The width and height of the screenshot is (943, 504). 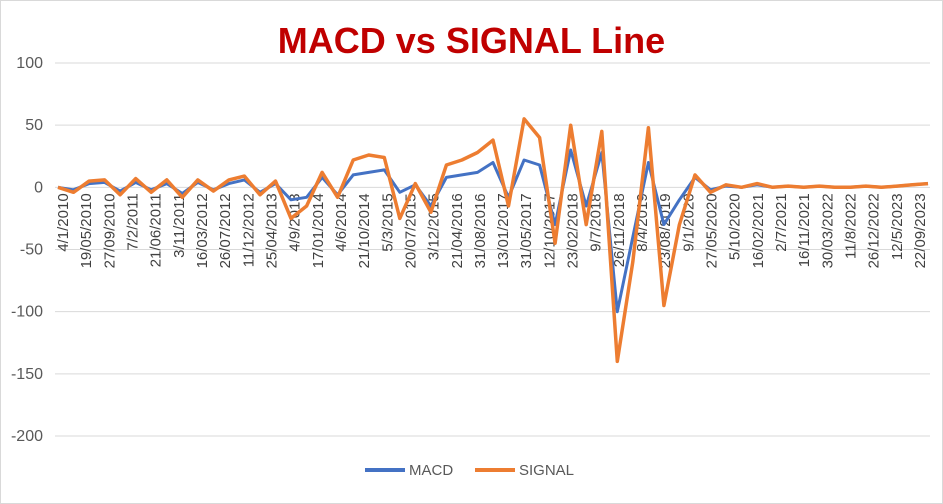 I want to click on x-tick-label: 11/8/2022, so click(x=851, y=226).